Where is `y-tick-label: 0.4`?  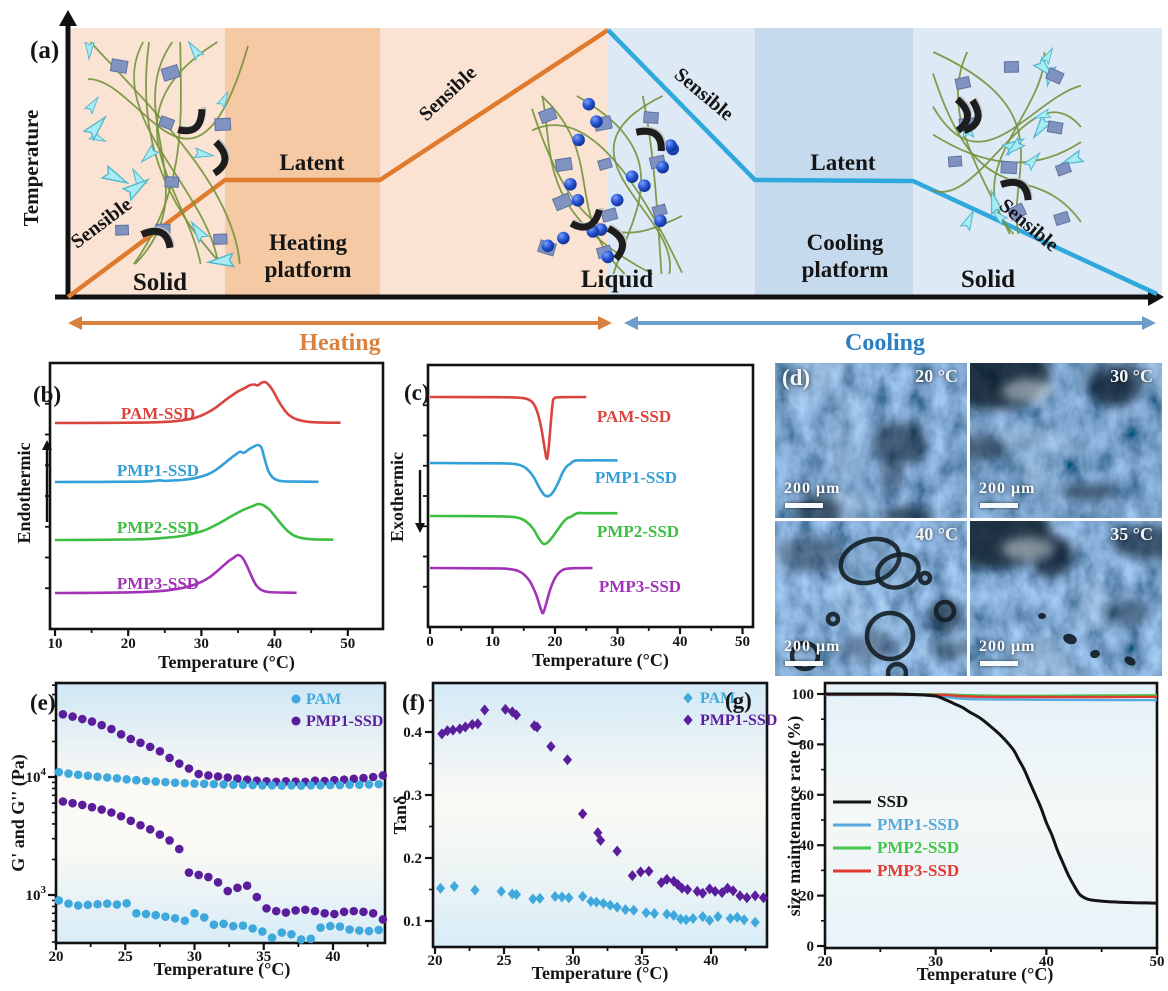
y-tick-label: 0.4 is located at coordinates (412, 733).